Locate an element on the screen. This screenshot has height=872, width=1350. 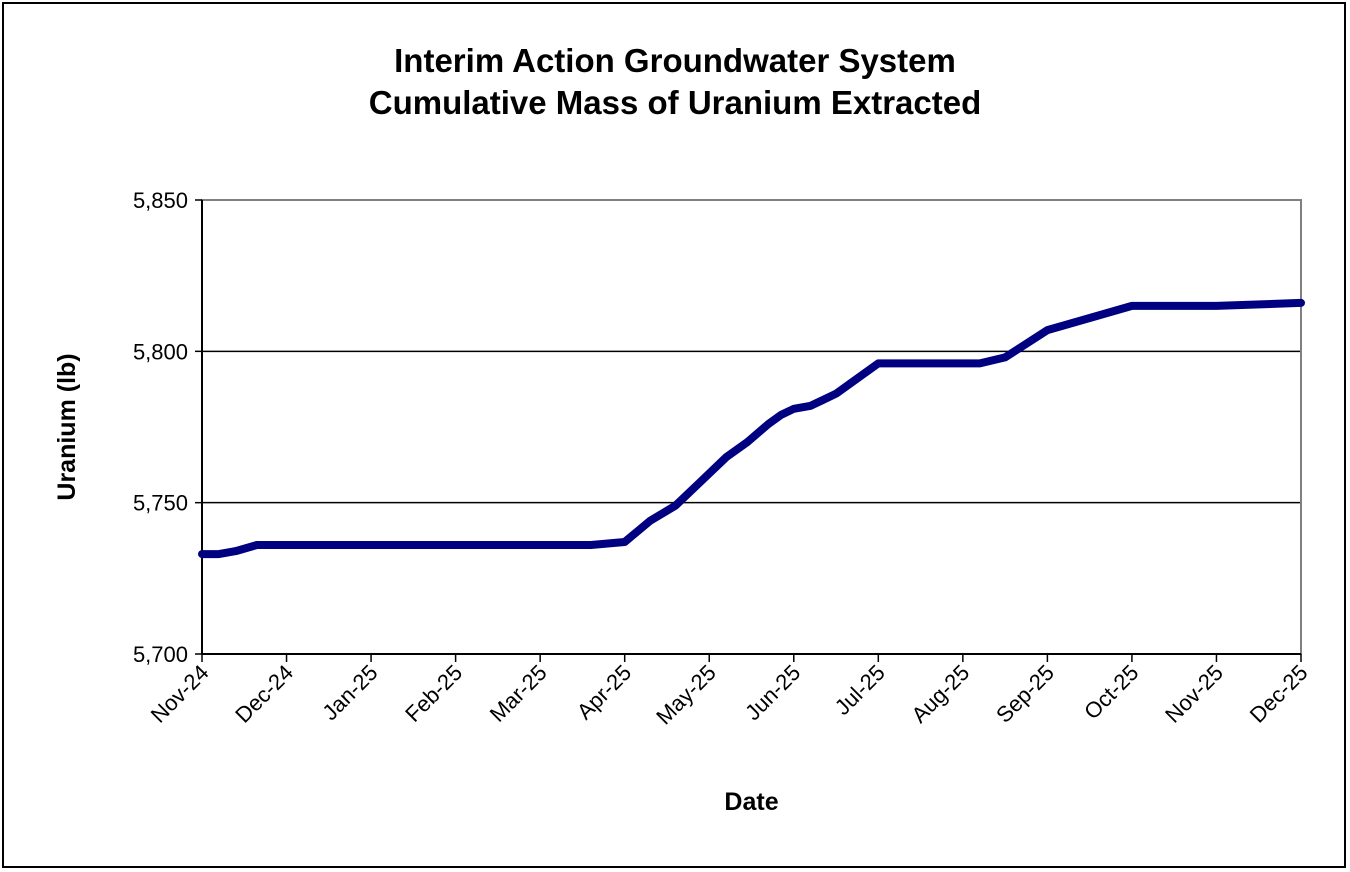
y-tick-label: 5,750 is located at coordinates (160, 503).